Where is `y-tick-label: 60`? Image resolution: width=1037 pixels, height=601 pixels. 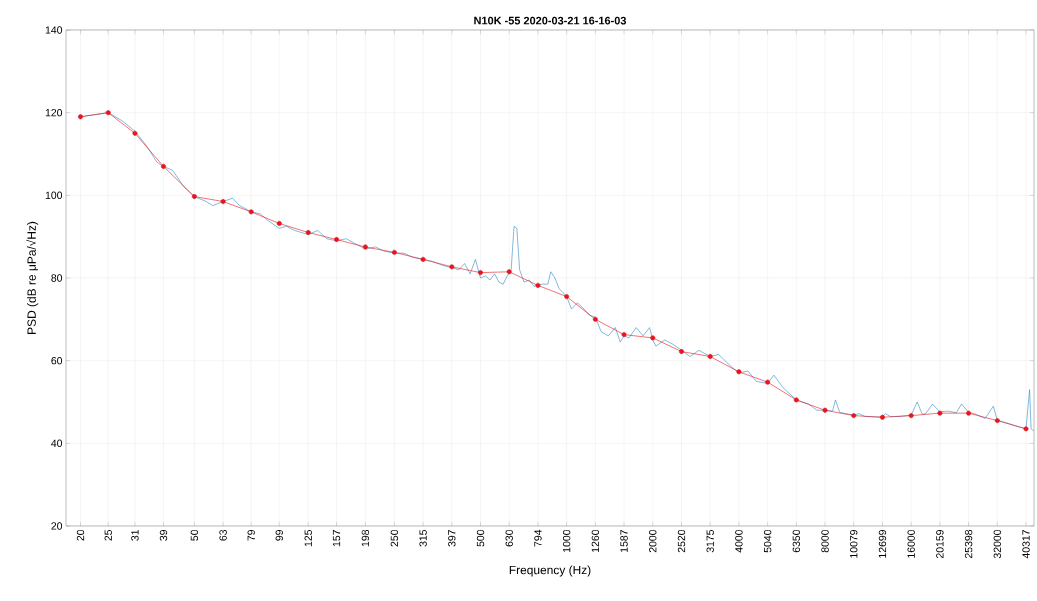
y-tick-label: 60 is located at coordinates (57, 360).